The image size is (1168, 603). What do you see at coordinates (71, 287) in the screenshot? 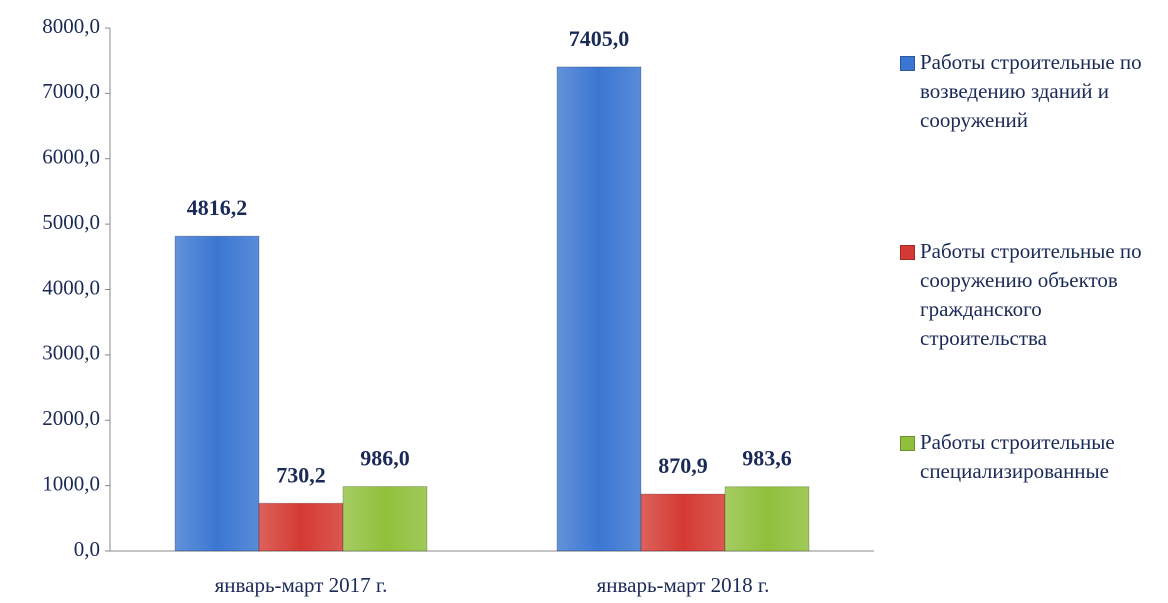
I see `y-tick-label: 4000,0` at bounding box center [71, 287].